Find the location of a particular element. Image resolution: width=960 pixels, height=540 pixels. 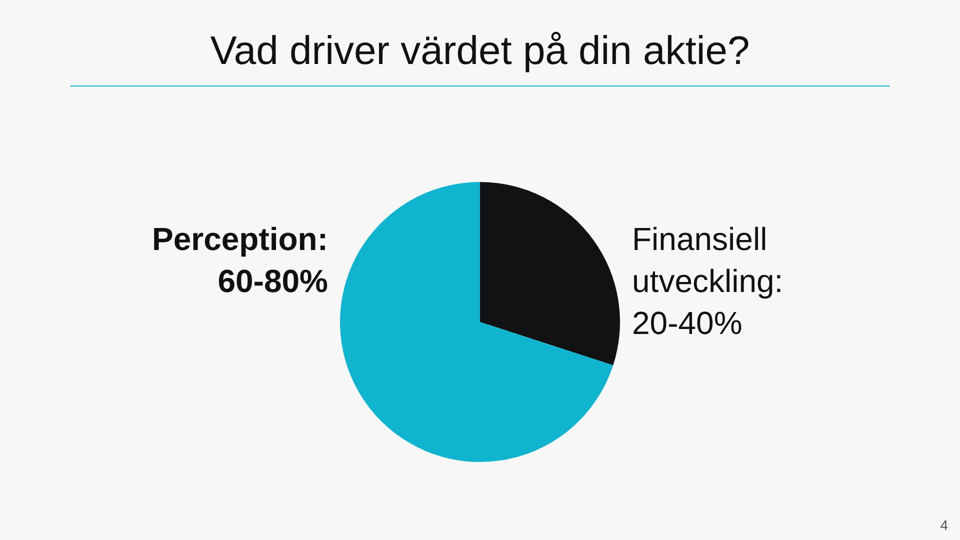

slice-label: Perception: 60-80% is located at coordinates (240, 260).